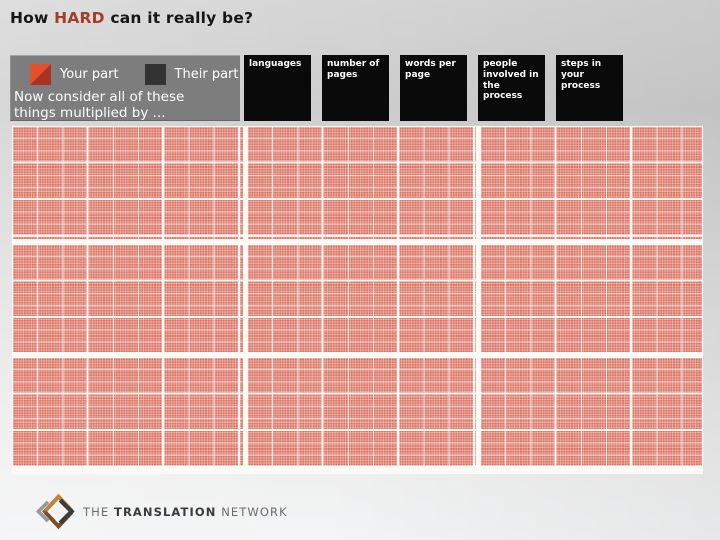  I want to click on factor-box-people-involved: people involved in the process, so click(511, 88).